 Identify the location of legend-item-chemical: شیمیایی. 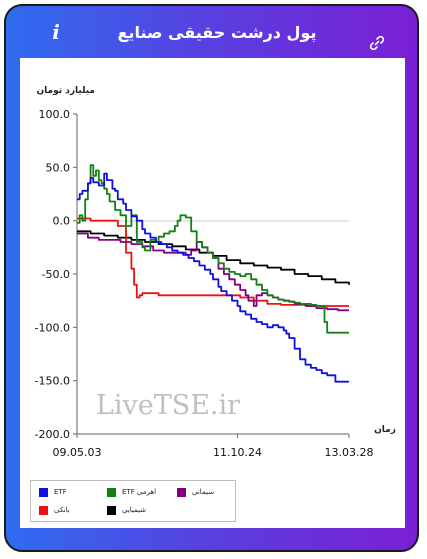
(126, 510).